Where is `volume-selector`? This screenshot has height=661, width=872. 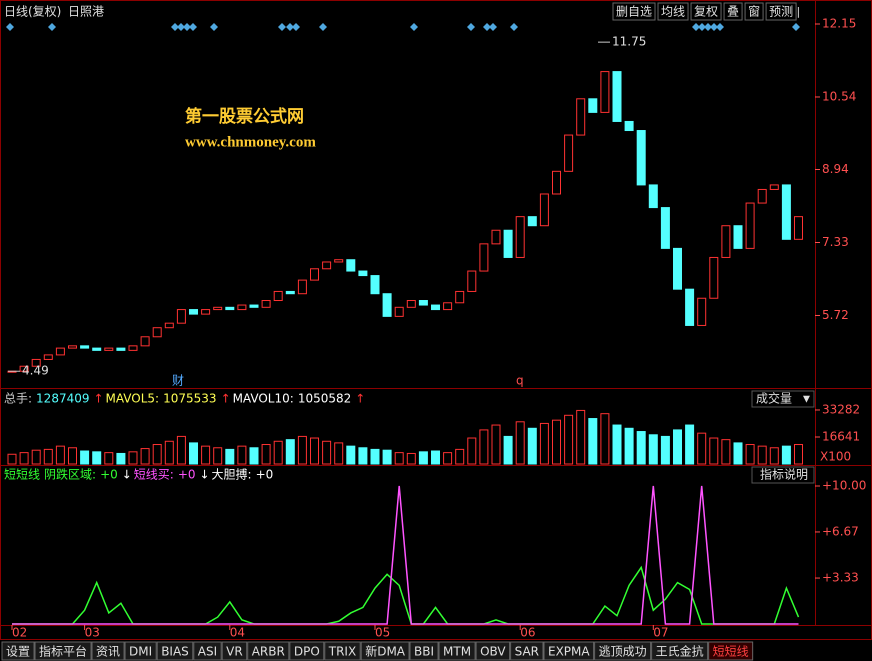 volume-selector is located at coordinates (783, 399).